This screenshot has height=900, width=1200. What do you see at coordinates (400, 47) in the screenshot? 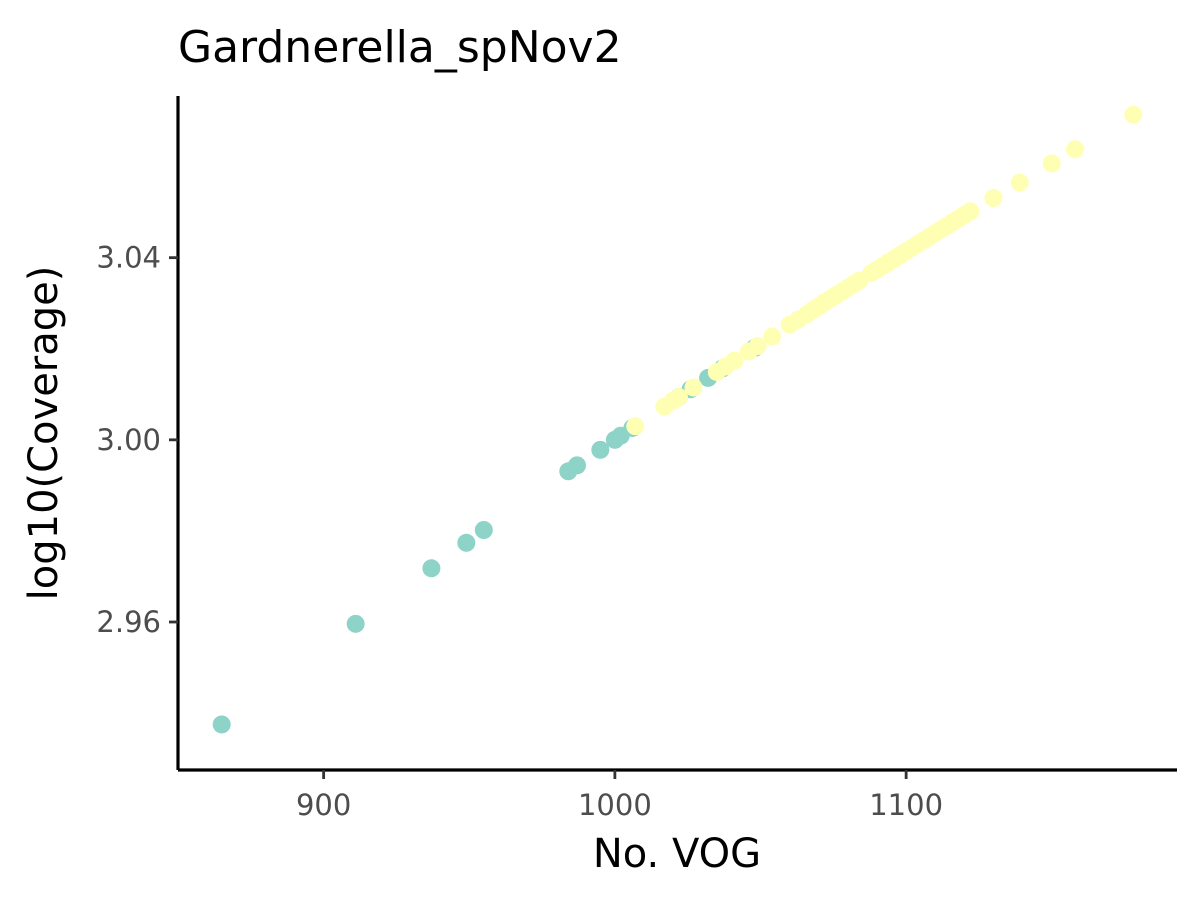
I see `chart-title: Gardnerella_spNov2` at bounding box center [400, 47].